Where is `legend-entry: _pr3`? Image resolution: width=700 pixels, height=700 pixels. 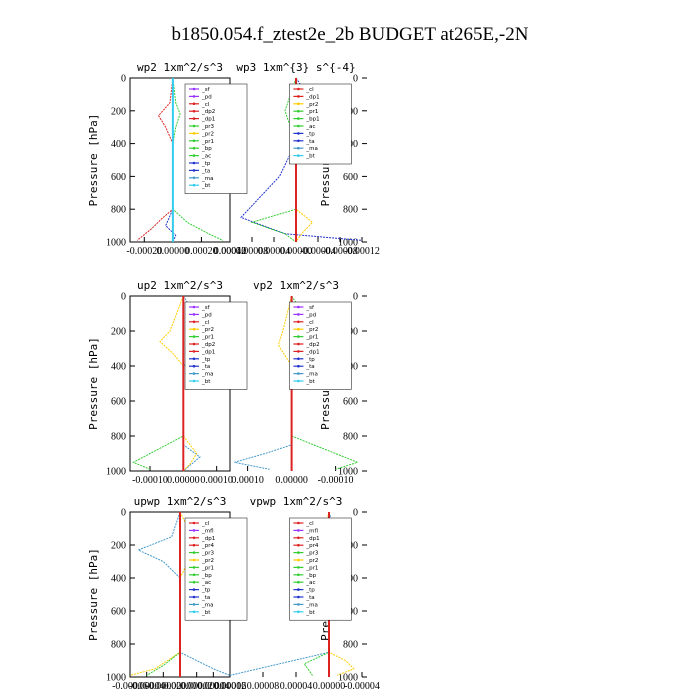
legend-entry: _pr3 is located at coordinates (208, 554).